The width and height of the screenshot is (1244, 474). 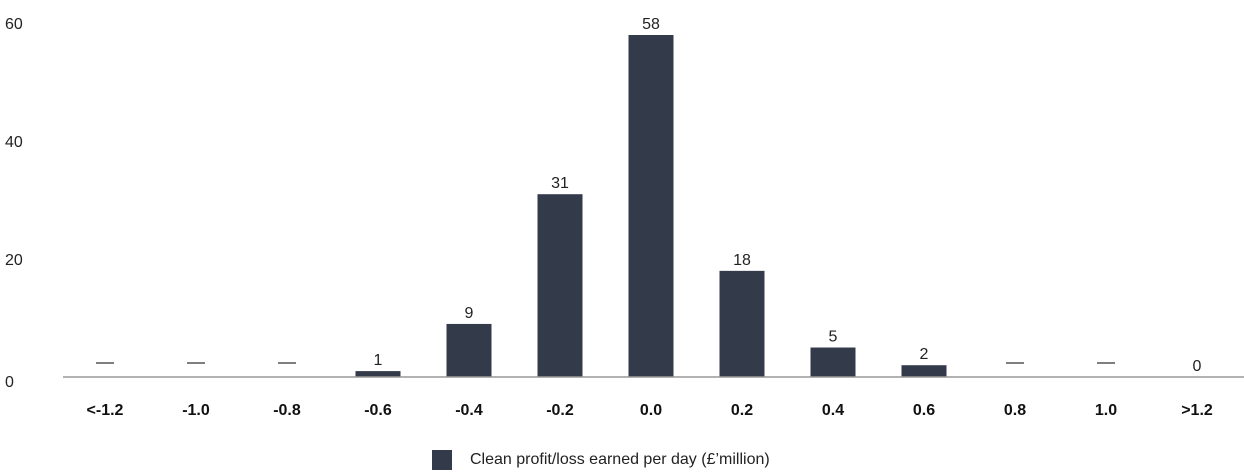 I want to click on y-tick-label: 0, so click(x=9, y=382).